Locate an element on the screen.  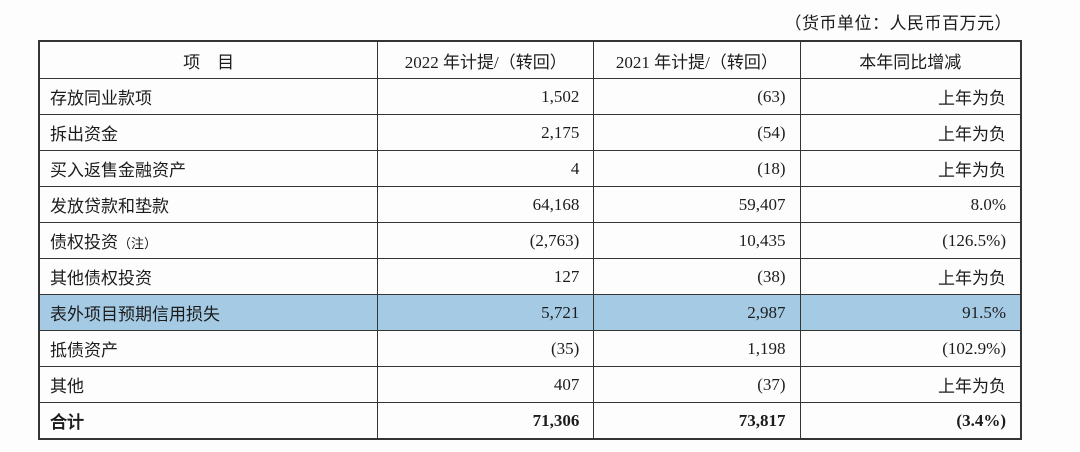
row-item-label: 其他 is located at coordinates (67, 386).